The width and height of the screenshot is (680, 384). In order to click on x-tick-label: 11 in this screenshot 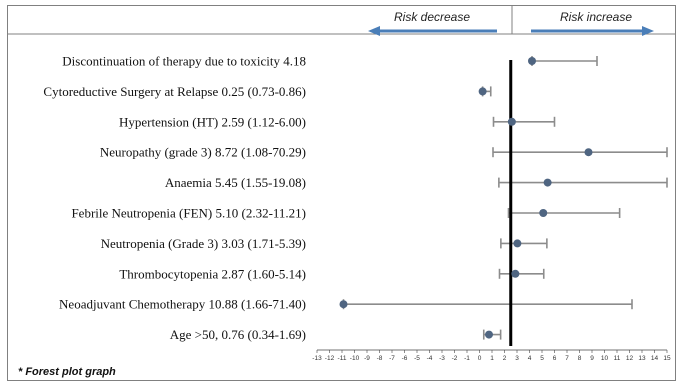, I will do `click(617, 358)`.